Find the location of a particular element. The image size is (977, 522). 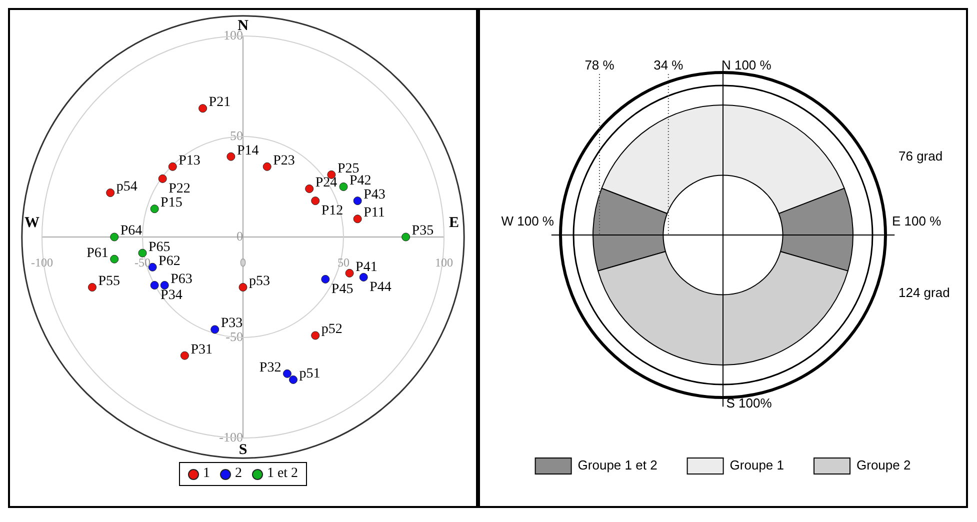

annotation: P45 is located at coordinates (342, 289).